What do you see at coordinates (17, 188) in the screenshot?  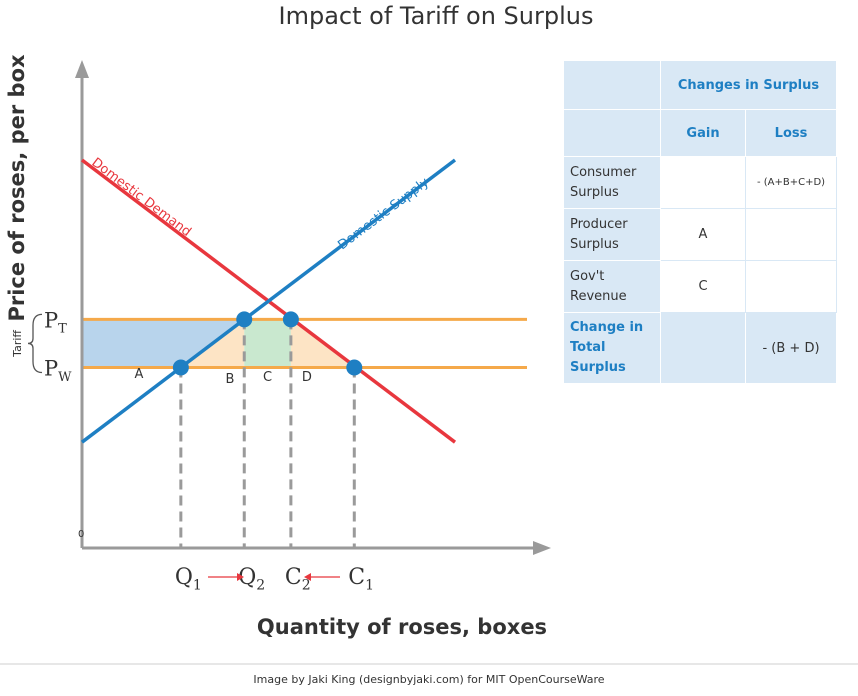 I see `y-axis-title: Price of roses, per box` at bounding box center [17, 188].